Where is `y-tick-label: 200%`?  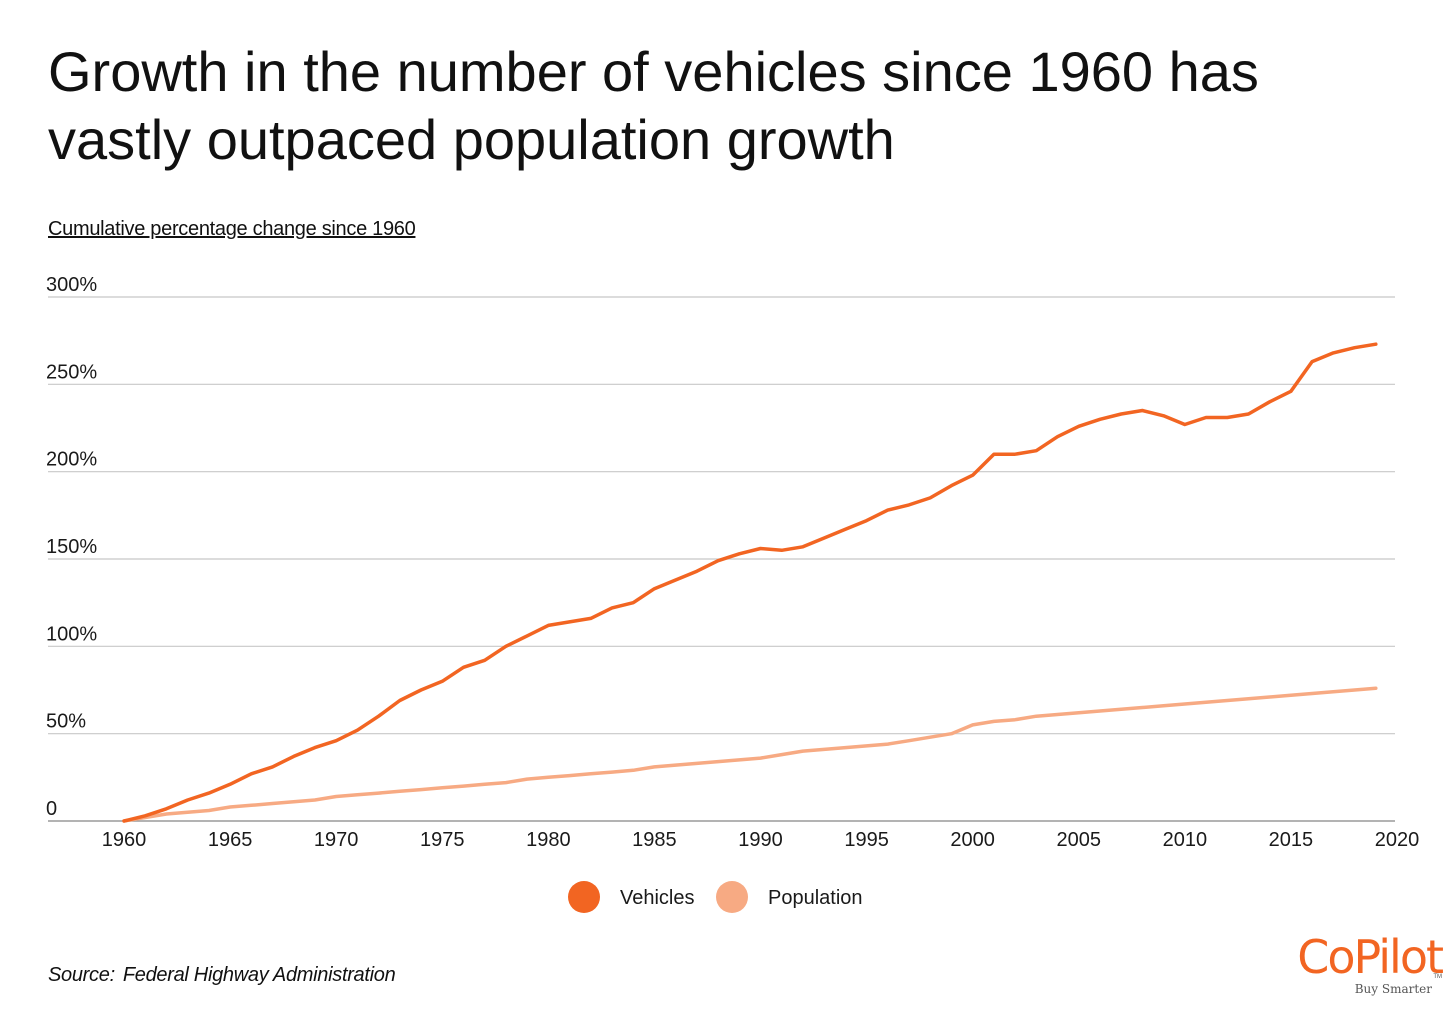
y-tick-label: 200% is located at coordinates (71, 460).